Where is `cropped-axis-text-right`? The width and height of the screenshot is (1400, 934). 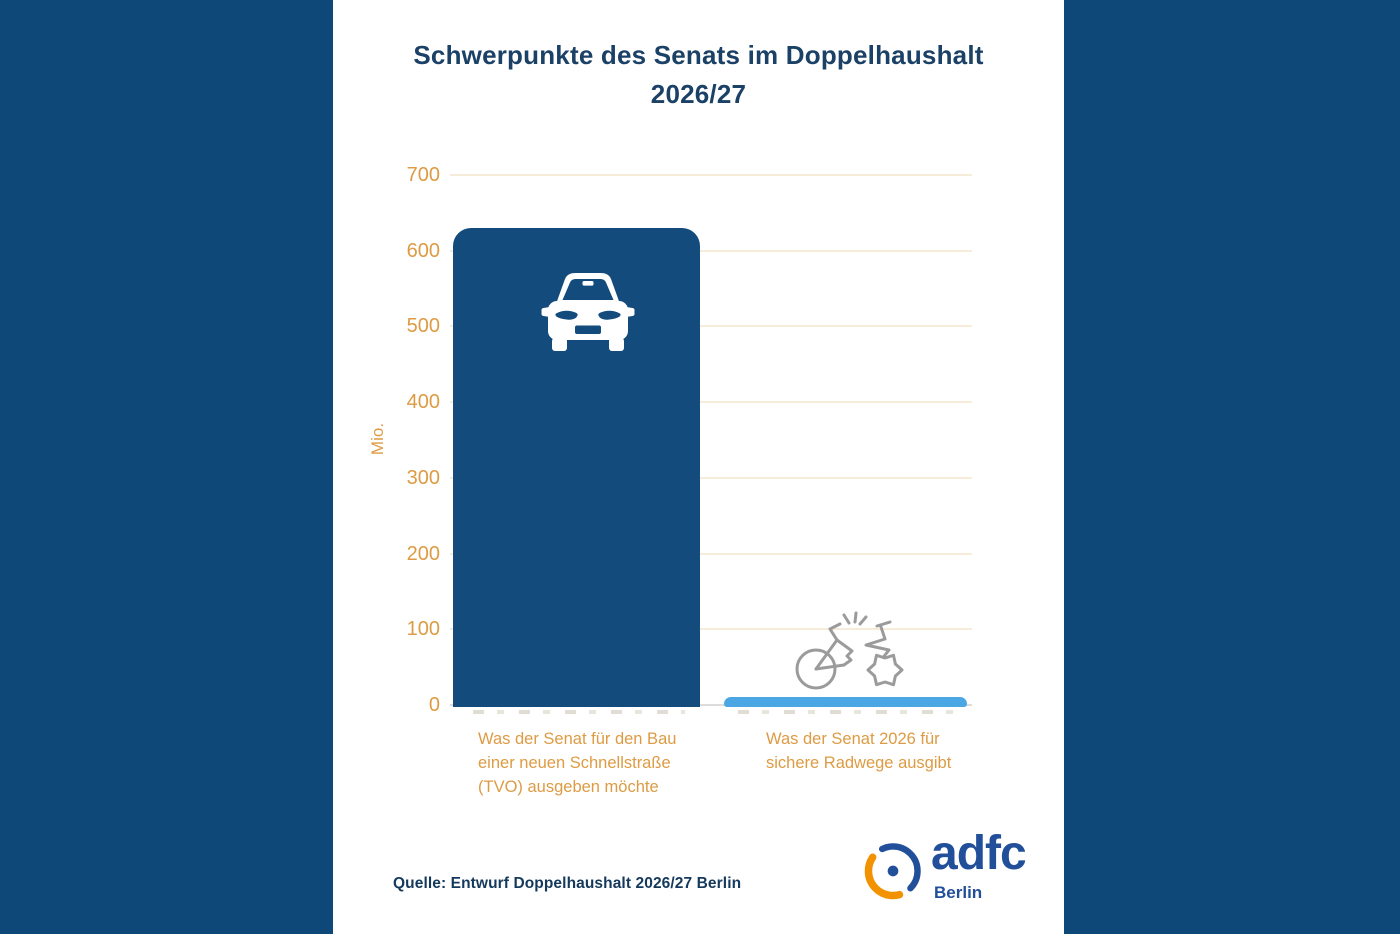
cropped-axis-text-right is located at coordinates (850, 712).